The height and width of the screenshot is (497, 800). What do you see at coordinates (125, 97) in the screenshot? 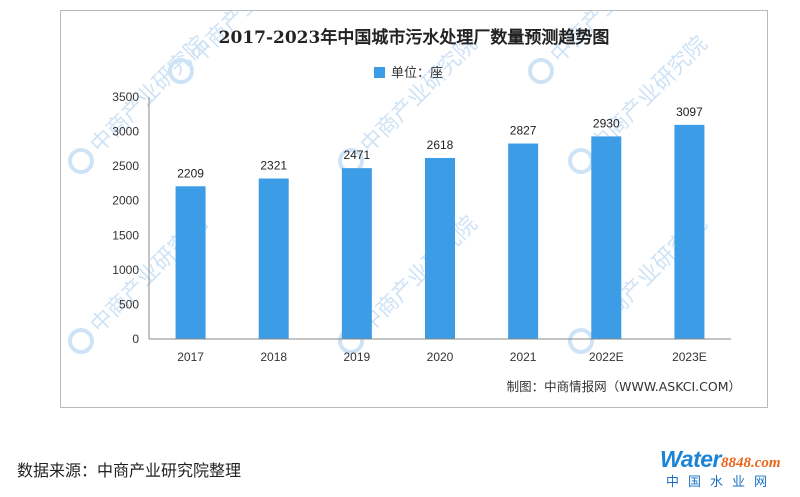
I see `y-tick-label: 3500` at bounding box center [125, 97].